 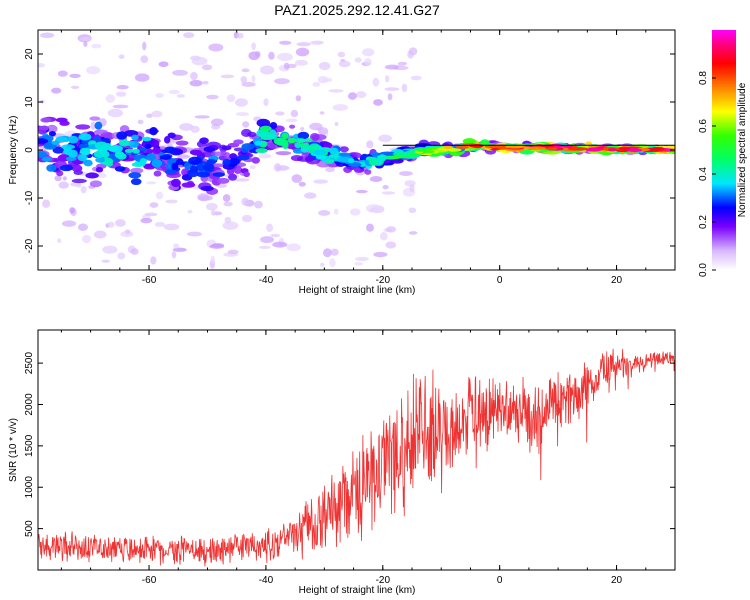 I want to click on snr-x-tick-label: -60, so click(x=149, y=580).